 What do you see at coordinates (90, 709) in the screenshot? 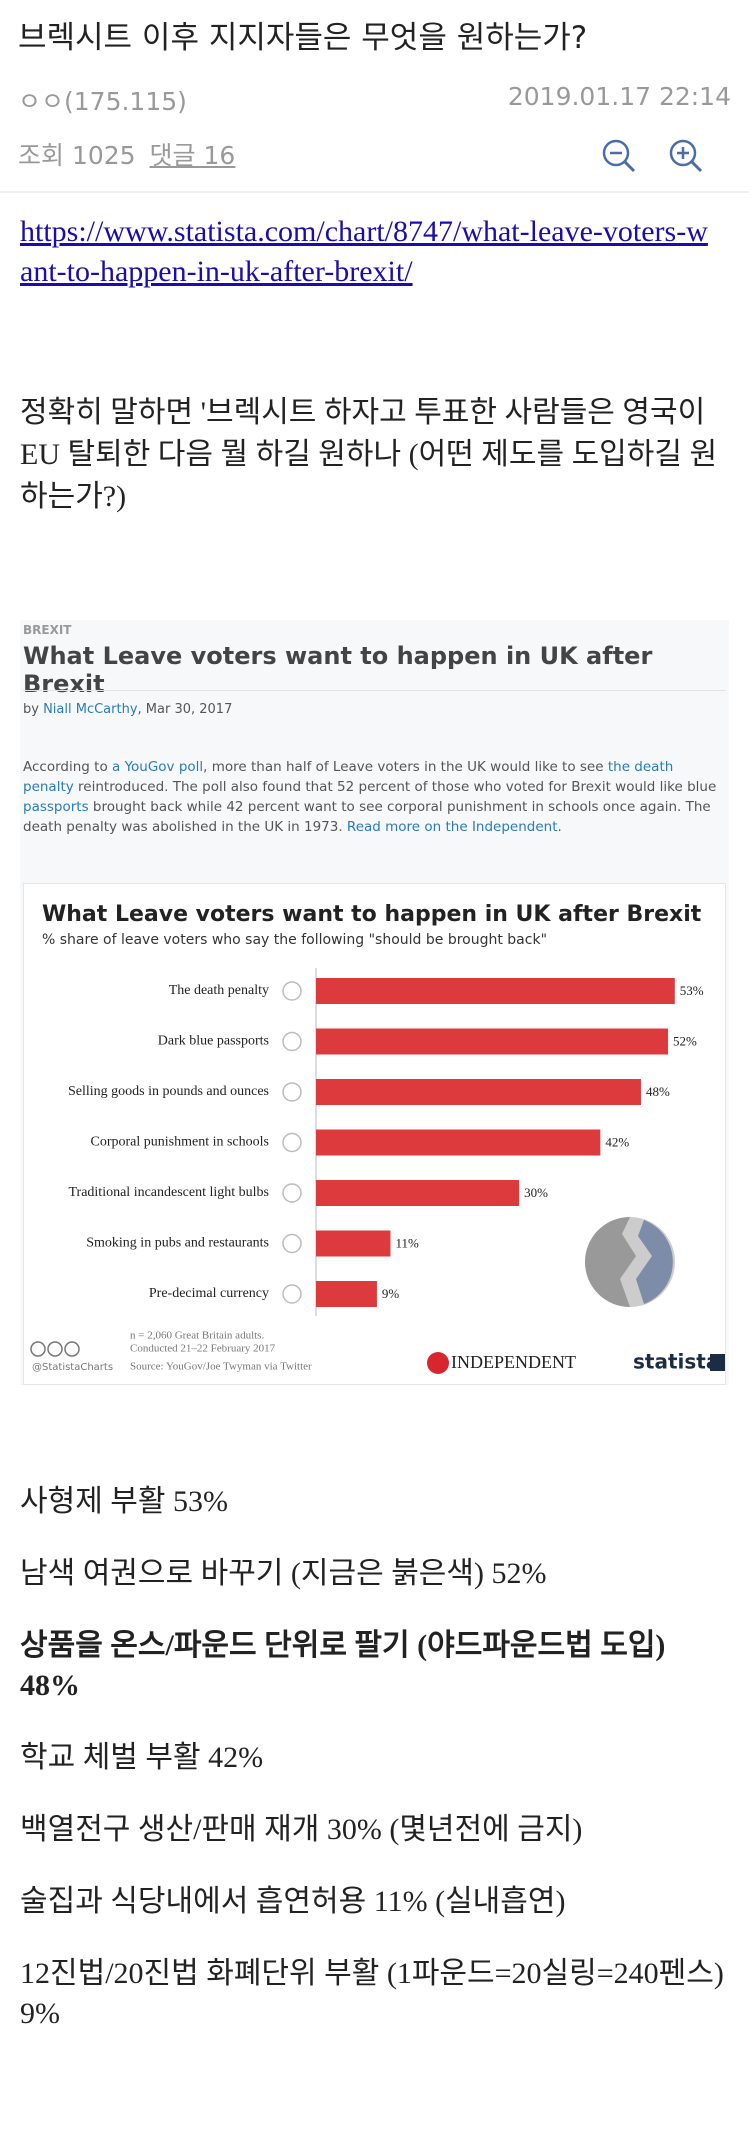
I see `author-link: Niall McCarthy` at bounding box center [90, 709].